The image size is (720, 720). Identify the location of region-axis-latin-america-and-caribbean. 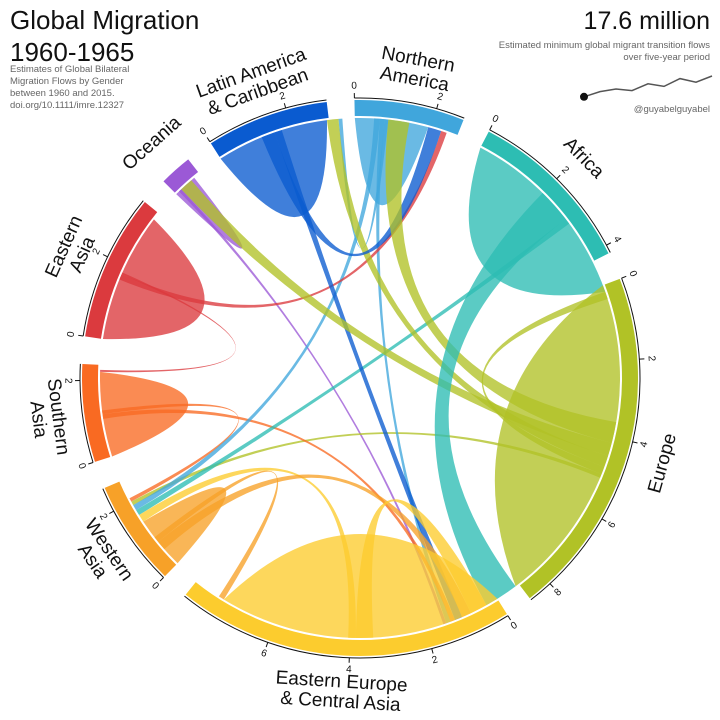
(268, 121).